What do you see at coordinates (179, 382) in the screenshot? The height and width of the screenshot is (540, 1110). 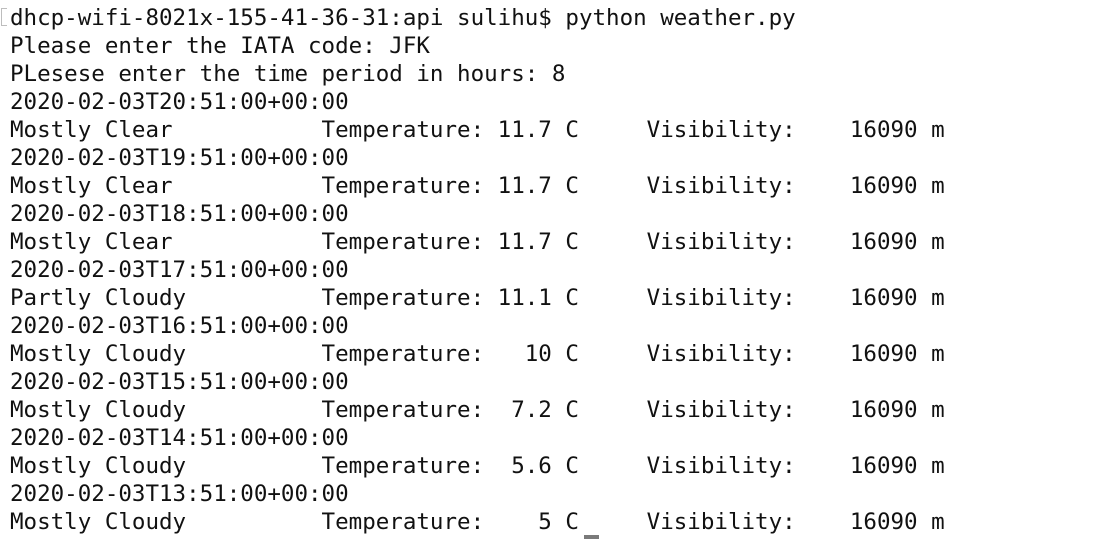 I see `timestamp-line: 2020-02-03T15:51:00+00:00` at bounding box center [179, 382].